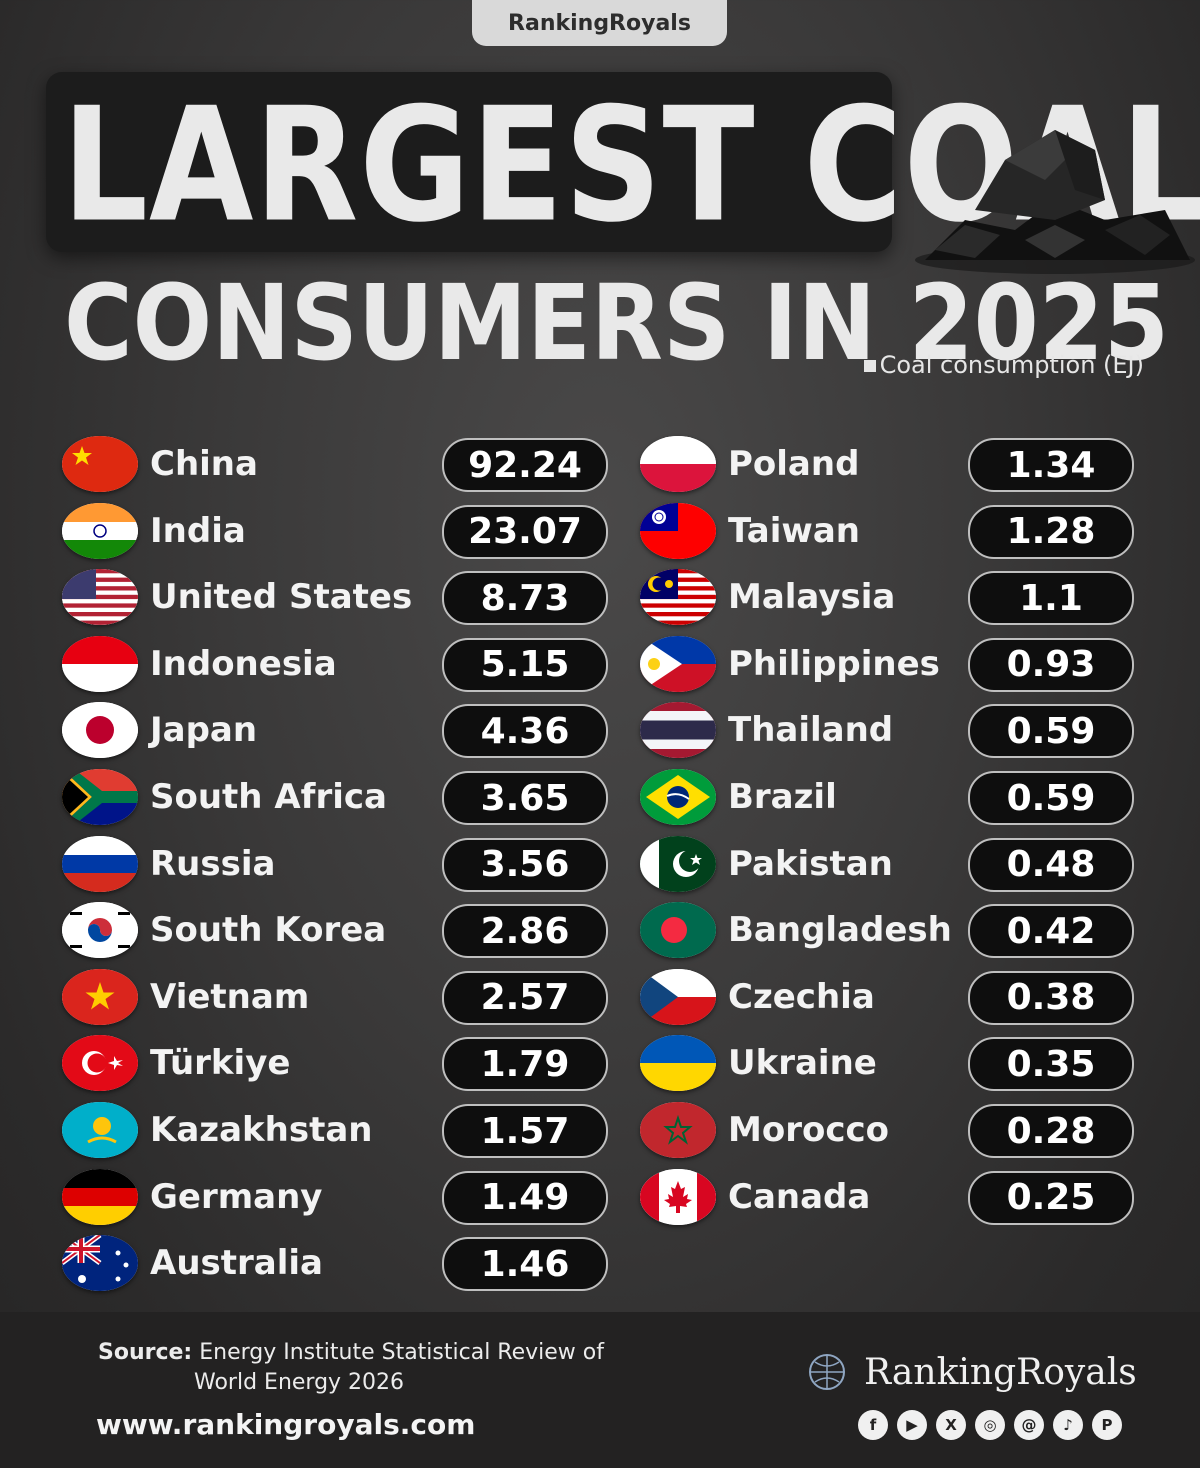  I want to click on china-flag-icon, so click(100, 464).